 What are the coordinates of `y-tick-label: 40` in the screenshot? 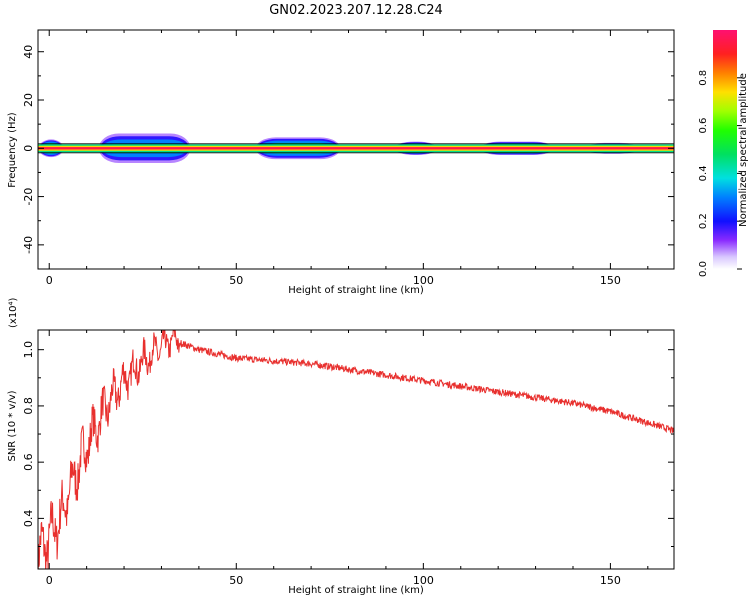 It's located at (28, 52).